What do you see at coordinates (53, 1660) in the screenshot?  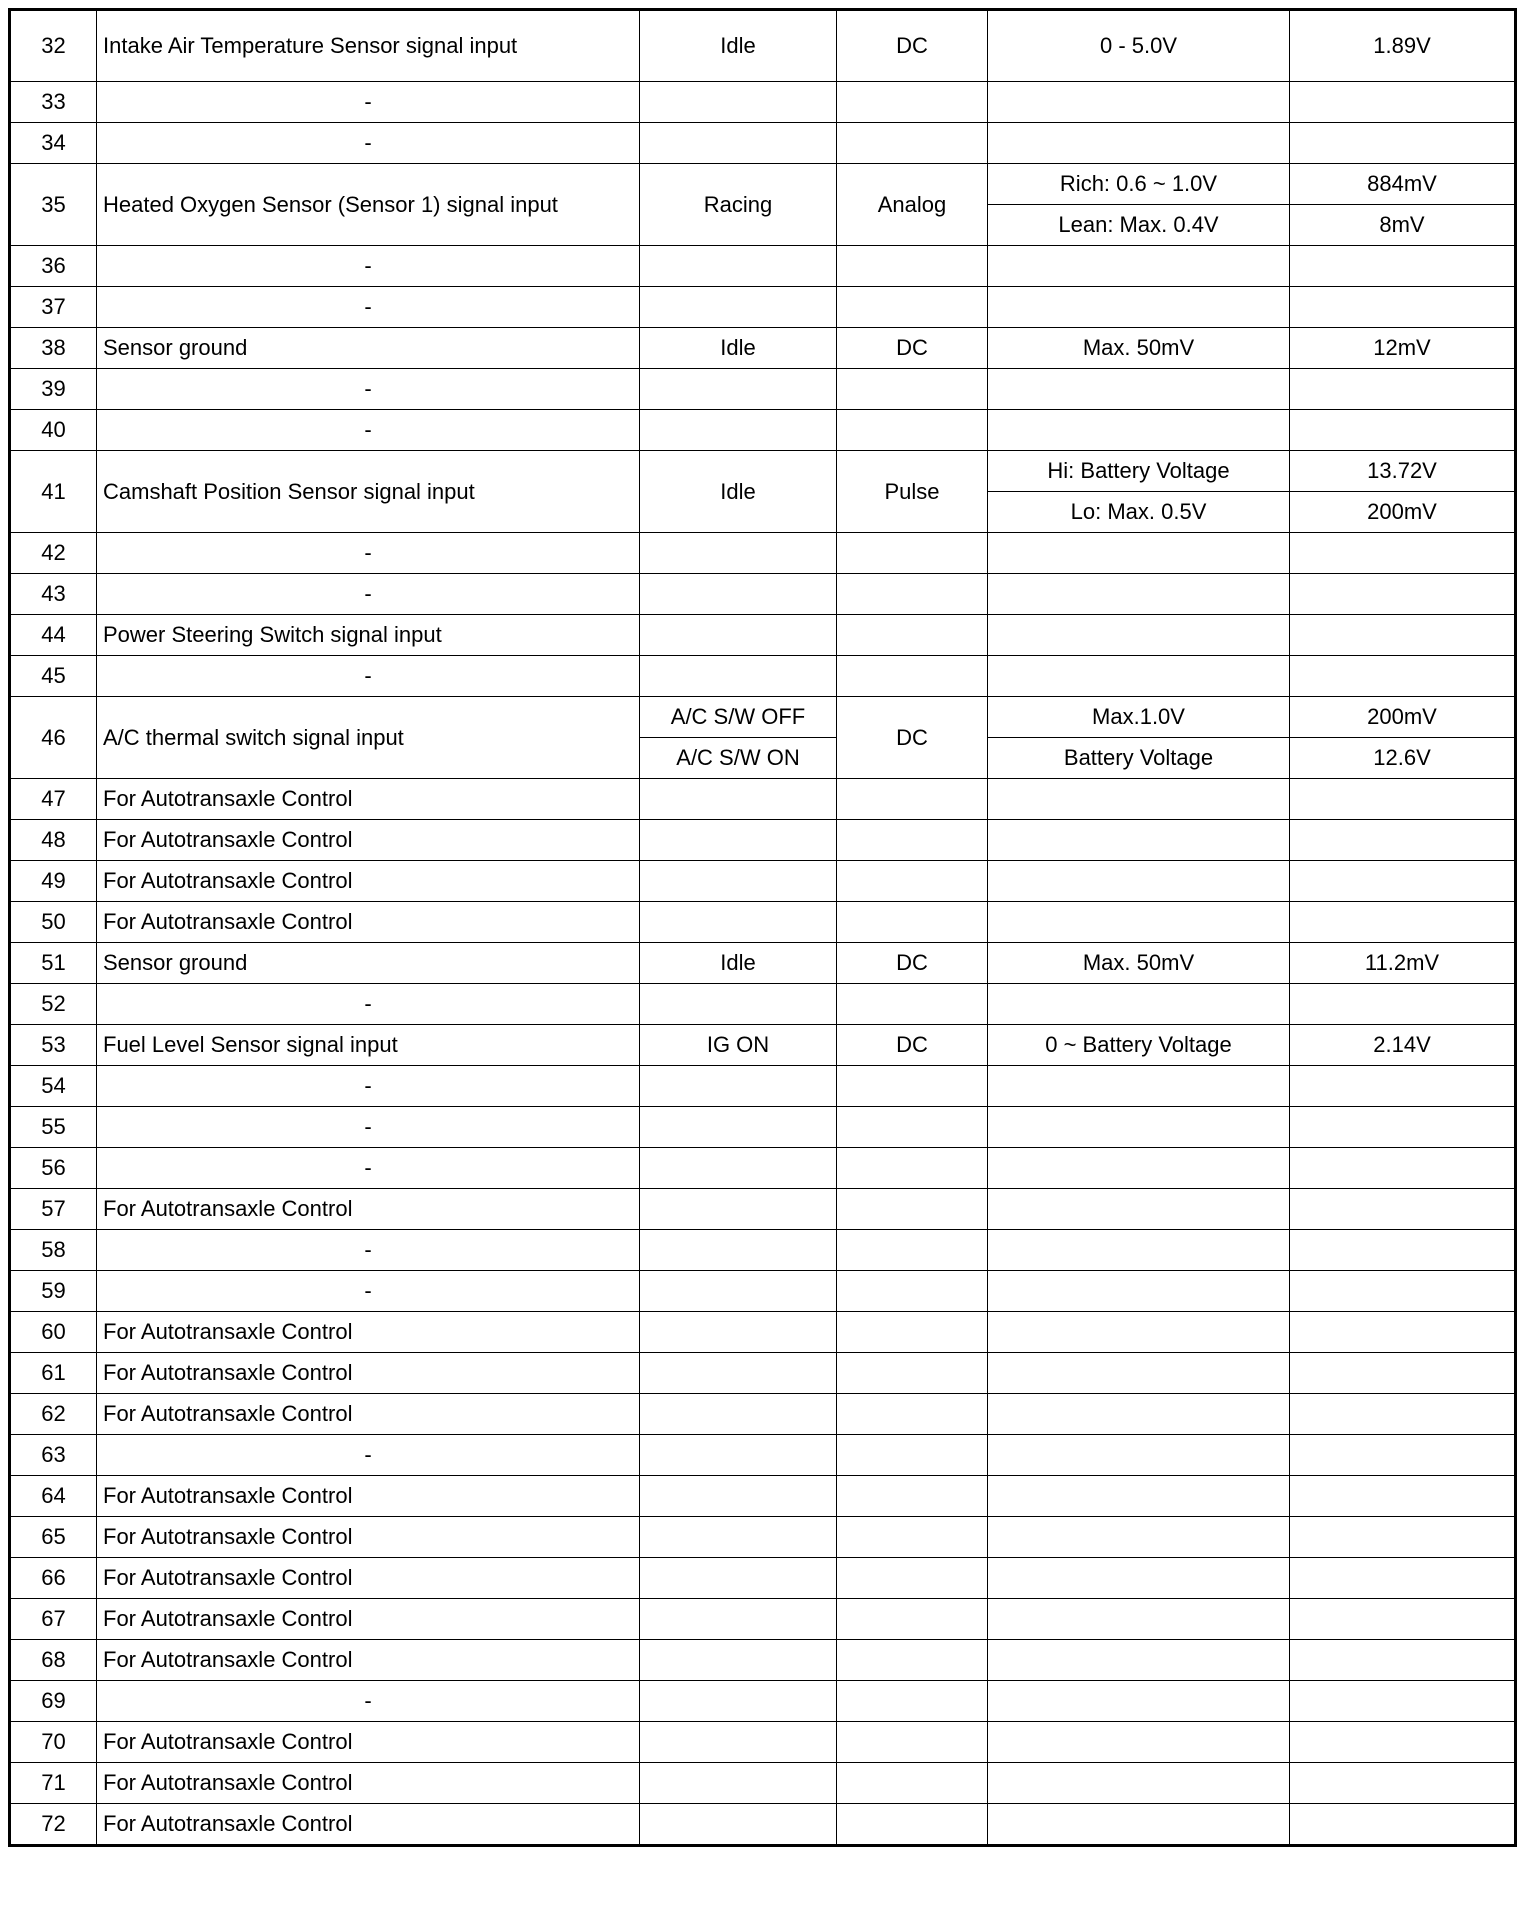 I see `pin-number: 68` at bounding box center [53, 1660].